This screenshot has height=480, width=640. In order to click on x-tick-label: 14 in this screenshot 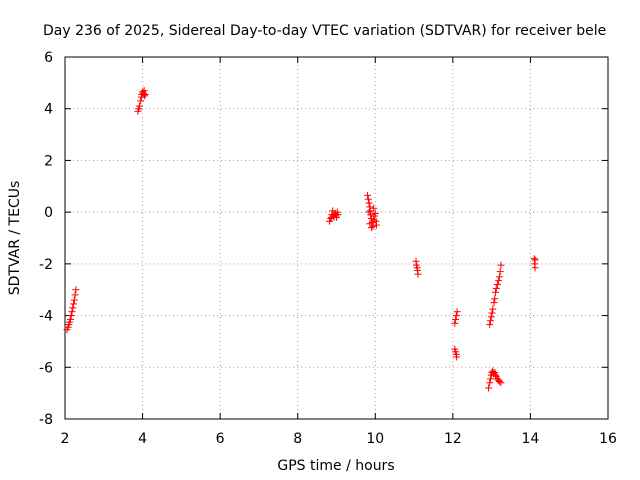, I will do `click(531, 439)`.